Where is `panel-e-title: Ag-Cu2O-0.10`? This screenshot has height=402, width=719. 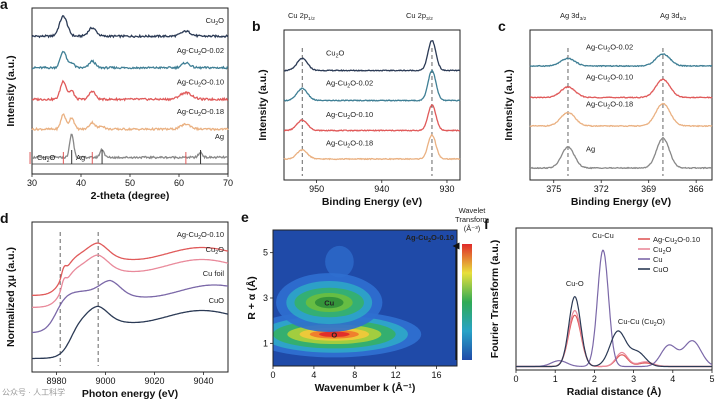
panel-e-title: Ag-Cu2O-0.10 is located at coordinates (430, 238).